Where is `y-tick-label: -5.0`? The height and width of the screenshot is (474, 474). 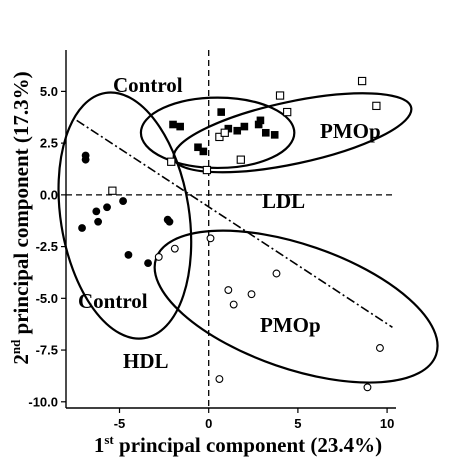 y-tick-label: -5.0 is located at coordinates (47, 298).